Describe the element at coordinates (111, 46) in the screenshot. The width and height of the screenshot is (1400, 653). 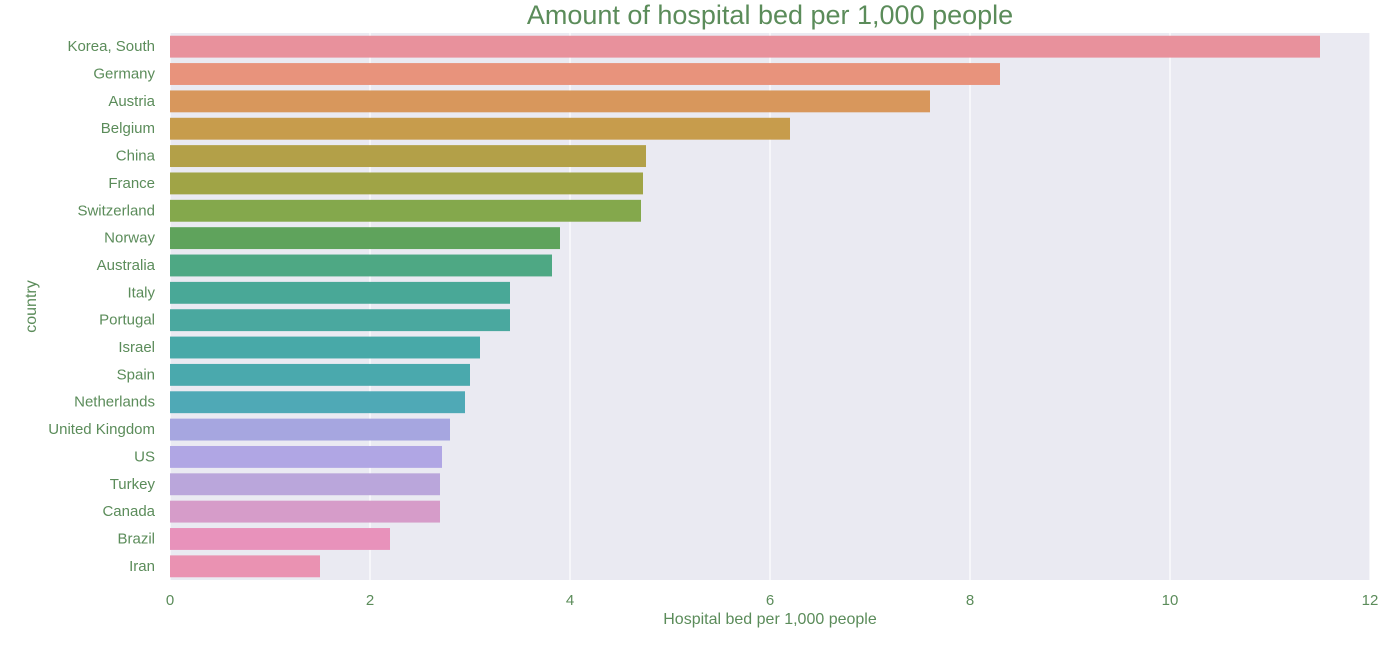
I see `y-tick-label: Korea, South` at that location.